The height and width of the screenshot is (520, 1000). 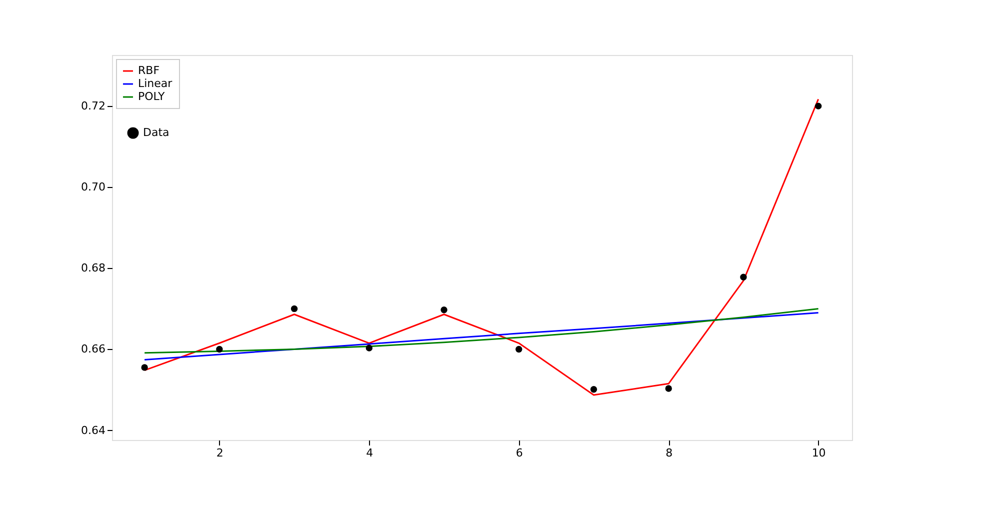 I want to click on y-tick-label: 0.68, so click(x=93, y=268).